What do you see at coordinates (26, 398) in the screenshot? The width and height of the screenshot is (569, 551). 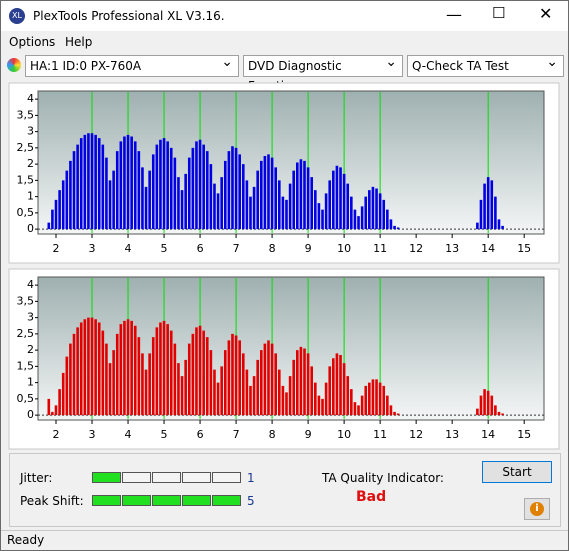 I see `y-tick-label: 0,5` at bounding box center [26, 398].